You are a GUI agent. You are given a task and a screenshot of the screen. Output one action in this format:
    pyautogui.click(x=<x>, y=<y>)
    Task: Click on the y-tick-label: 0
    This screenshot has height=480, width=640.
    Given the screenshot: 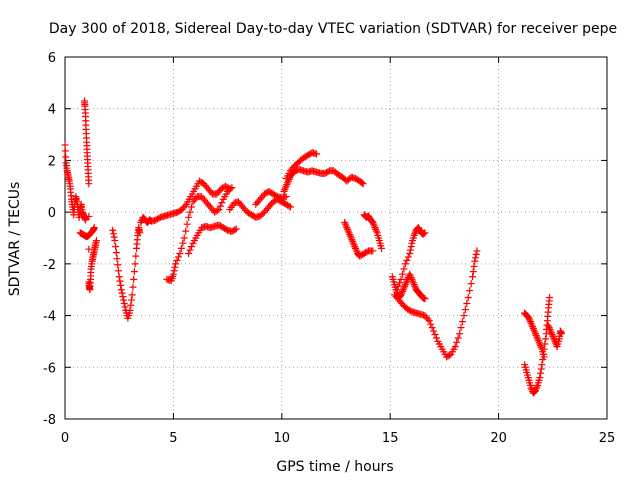 What is the action you would take?
    pyautogui.click(x=52, y=213)
    